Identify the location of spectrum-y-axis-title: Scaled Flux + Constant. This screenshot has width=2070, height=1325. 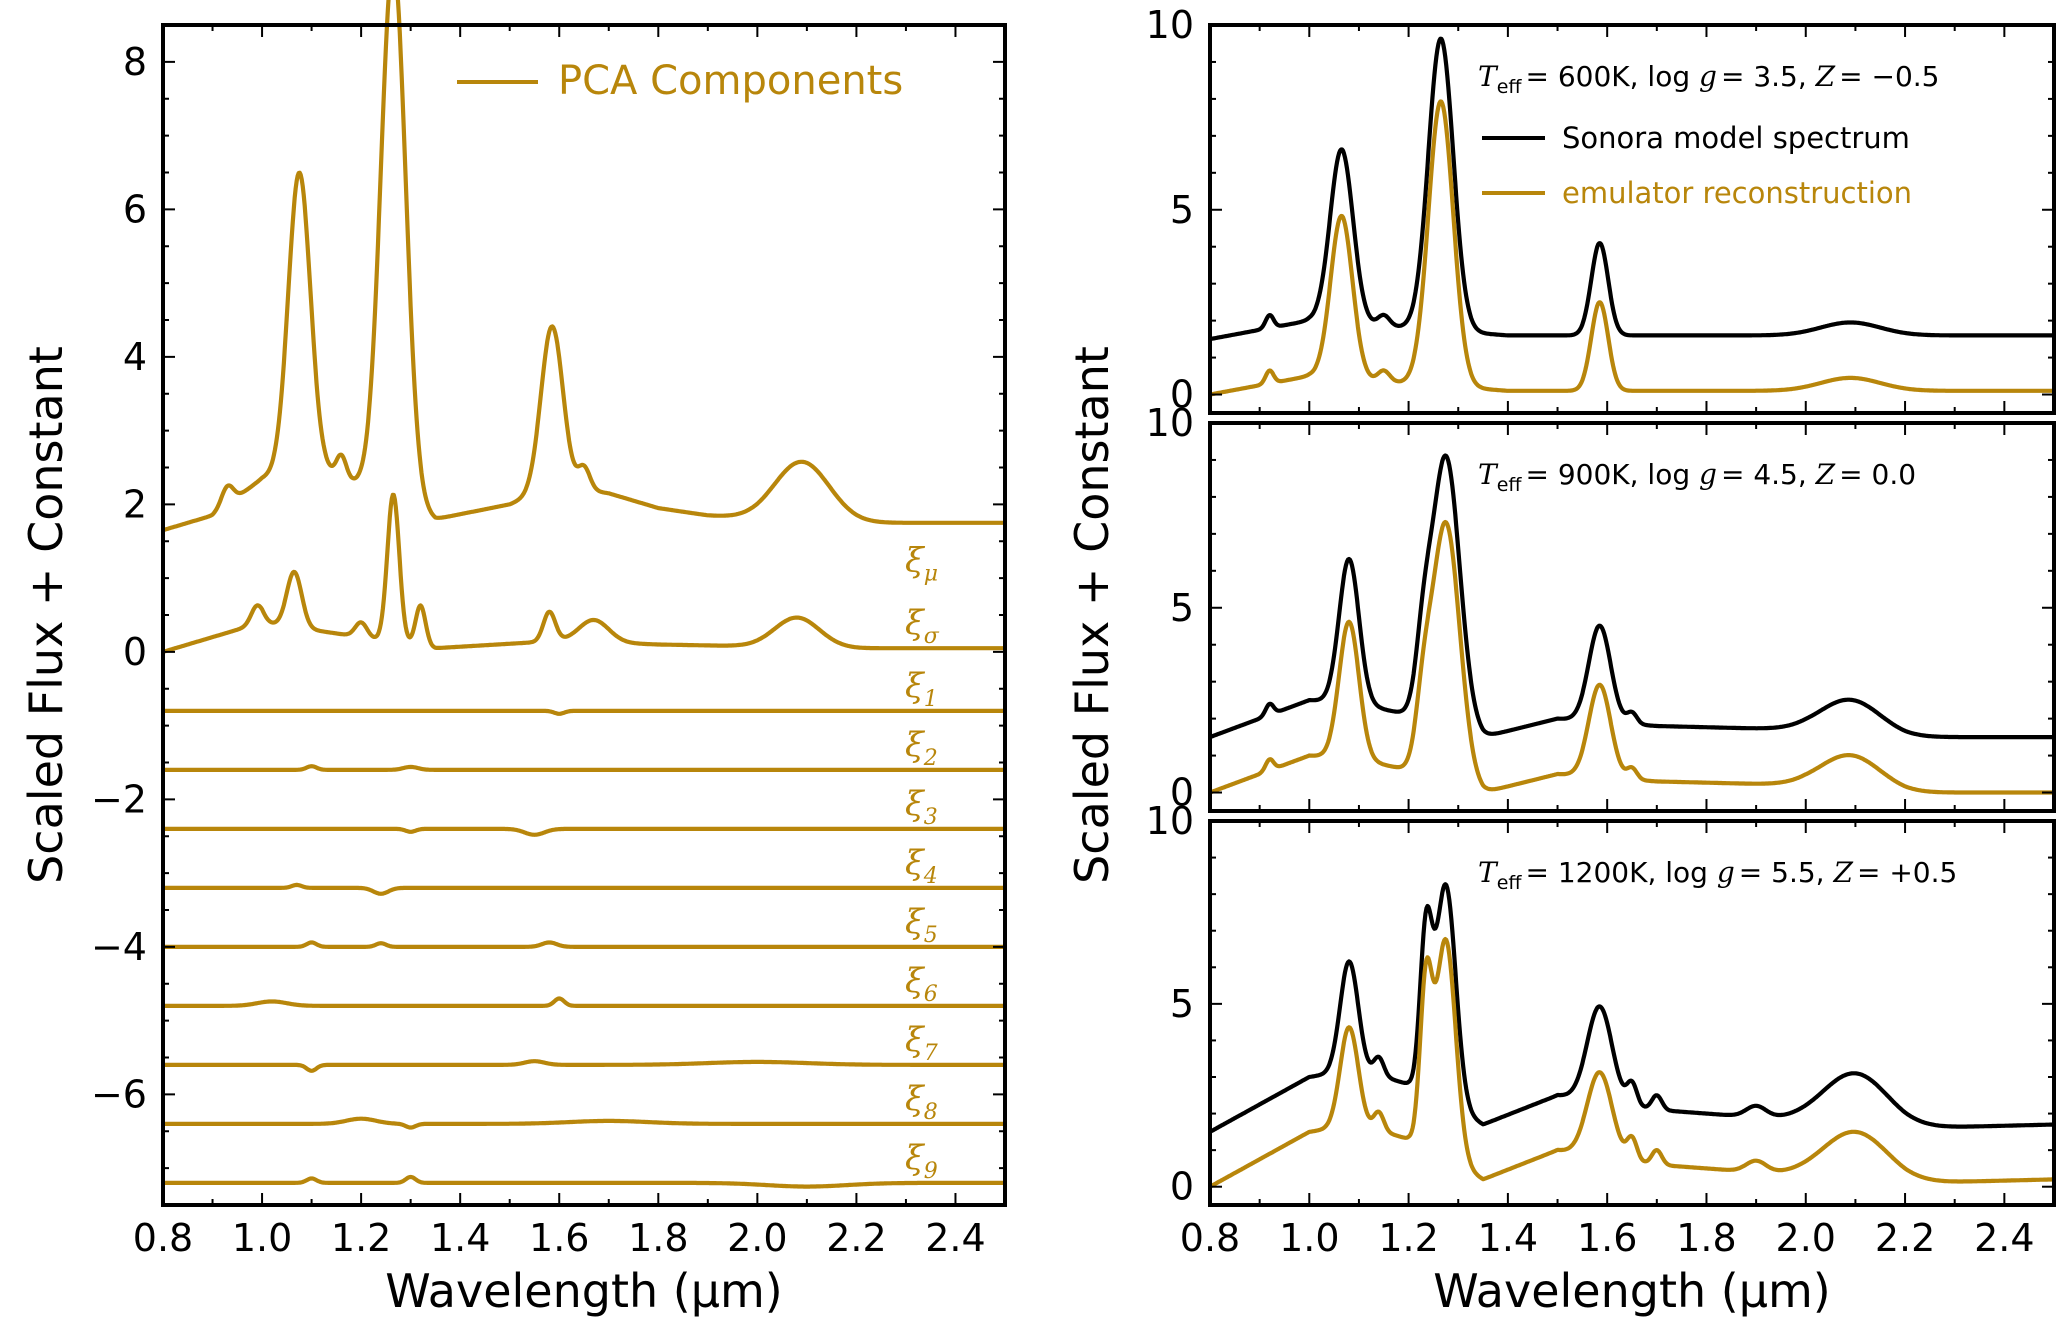
(1092, 615).